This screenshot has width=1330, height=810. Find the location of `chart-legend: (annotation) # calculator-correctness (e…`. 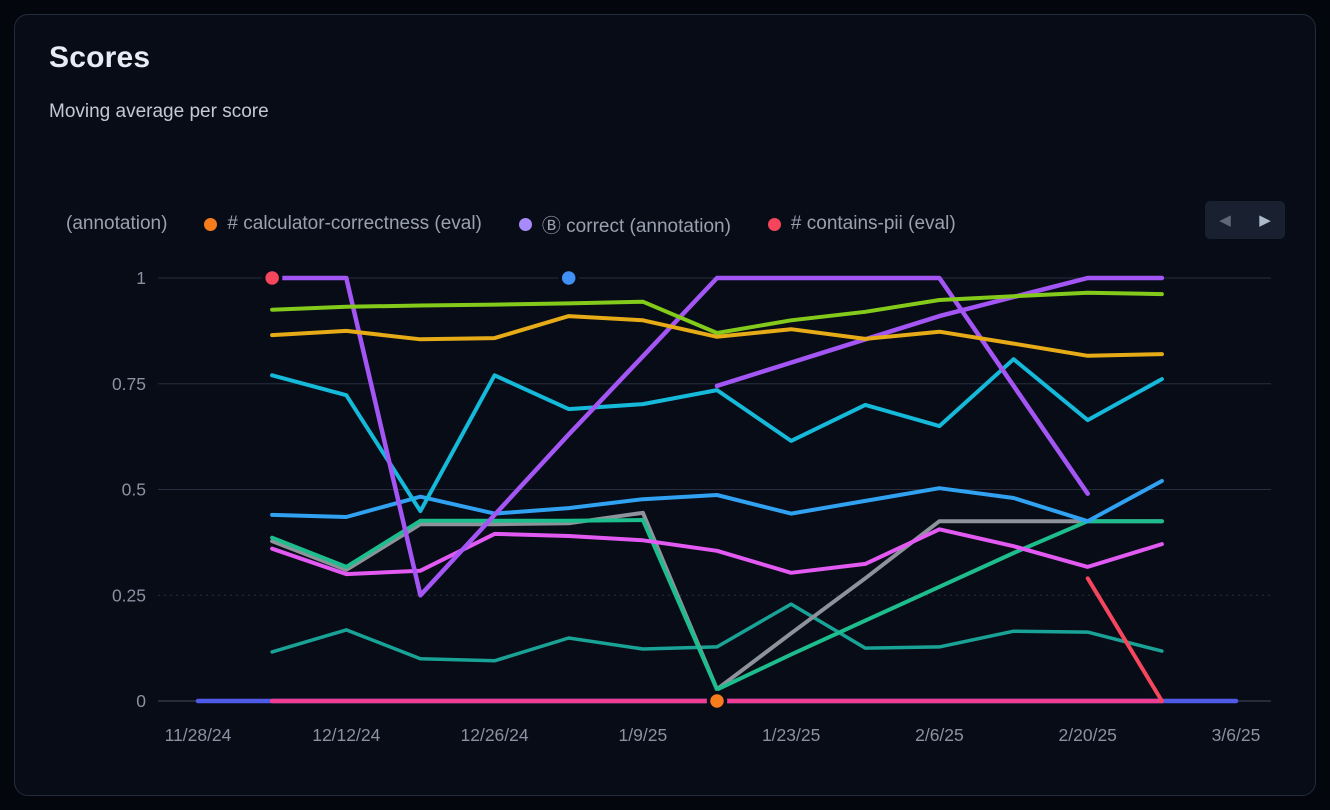

chart-legend: (annotation) # calculator-correctness (e… is located at coordinates (628, 224).